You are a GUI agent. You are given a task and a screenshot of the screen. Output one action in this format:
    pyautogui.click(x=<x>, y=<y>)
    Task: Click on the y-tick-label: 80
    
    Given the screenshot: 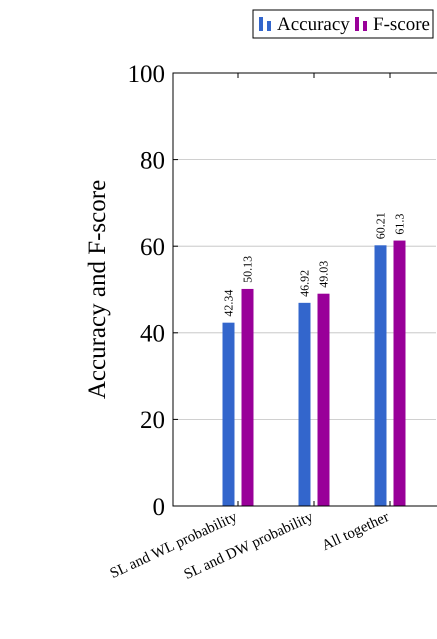 What is the action you would take?
    pyautogui.click(x=152, y=160)
    